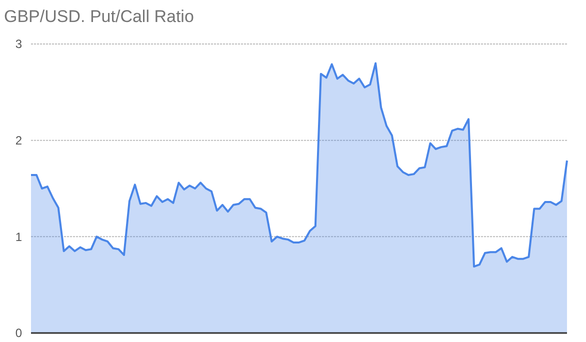 This screenshot has width=586, height=342. Describe the element at coordinates (18, 44) in the screenshot. I see `y-tick-label: 3` at that location.